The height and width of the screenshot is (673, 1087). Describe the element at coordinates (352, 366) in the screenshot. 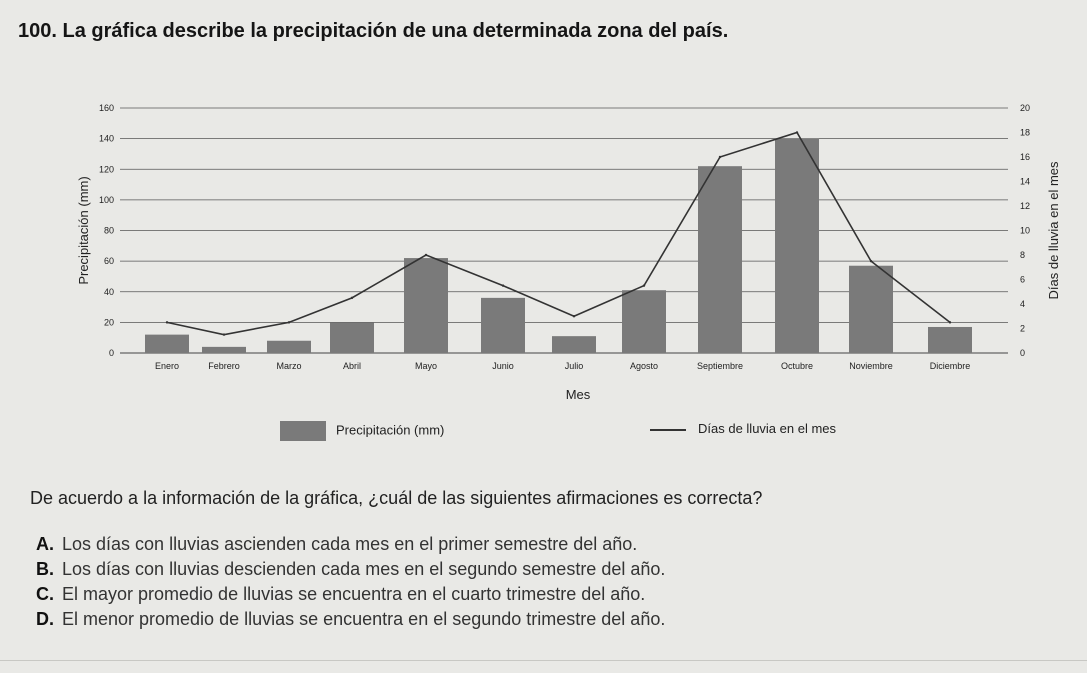

I see `x-tick-label: Abril` at that location.